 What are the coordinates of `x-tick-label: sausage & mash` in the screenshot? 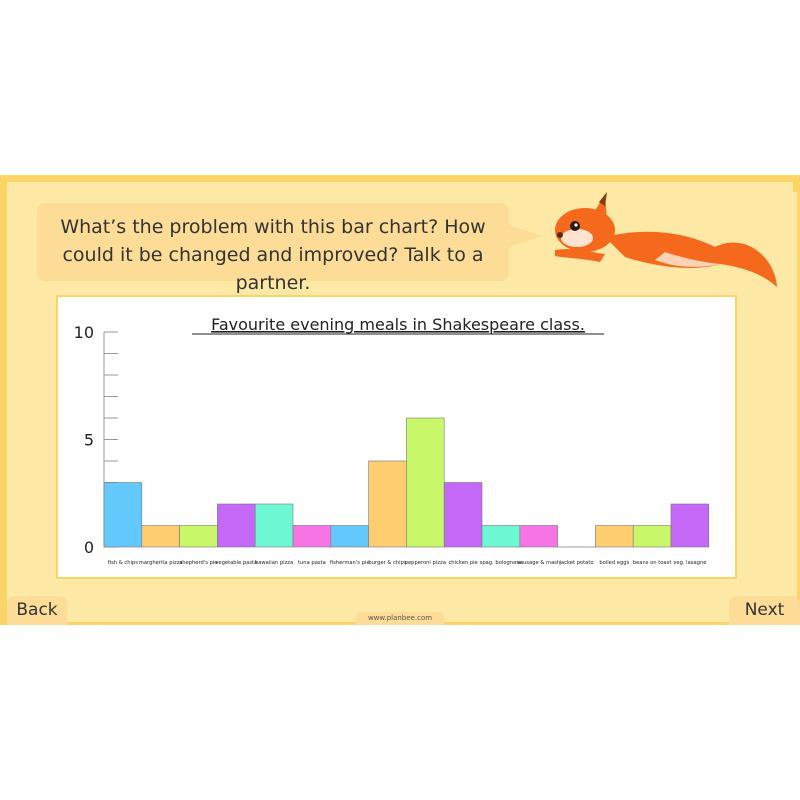 It's located at (538, 563).